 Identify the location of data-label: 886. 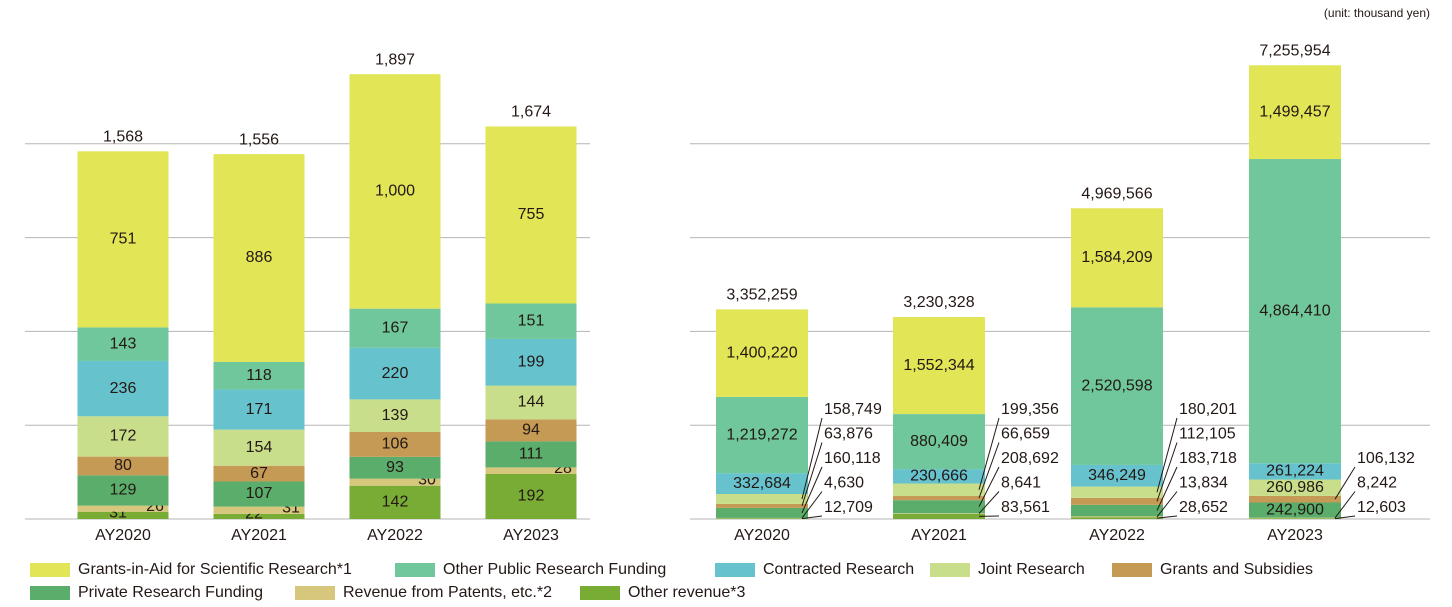
(259, 257).